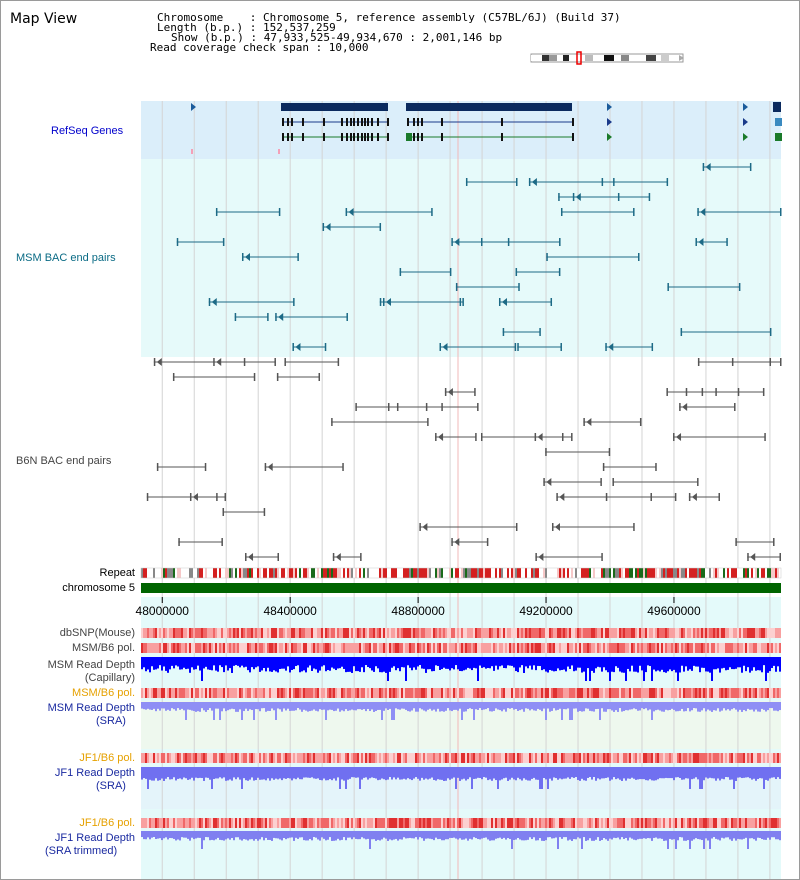 This screenshot has width=800, height=880. Describe the element at coordinates (94, 838) in the screenshot. I see `track-label-jf1-read-depth-trim: JF1 Read Depth` at that location.